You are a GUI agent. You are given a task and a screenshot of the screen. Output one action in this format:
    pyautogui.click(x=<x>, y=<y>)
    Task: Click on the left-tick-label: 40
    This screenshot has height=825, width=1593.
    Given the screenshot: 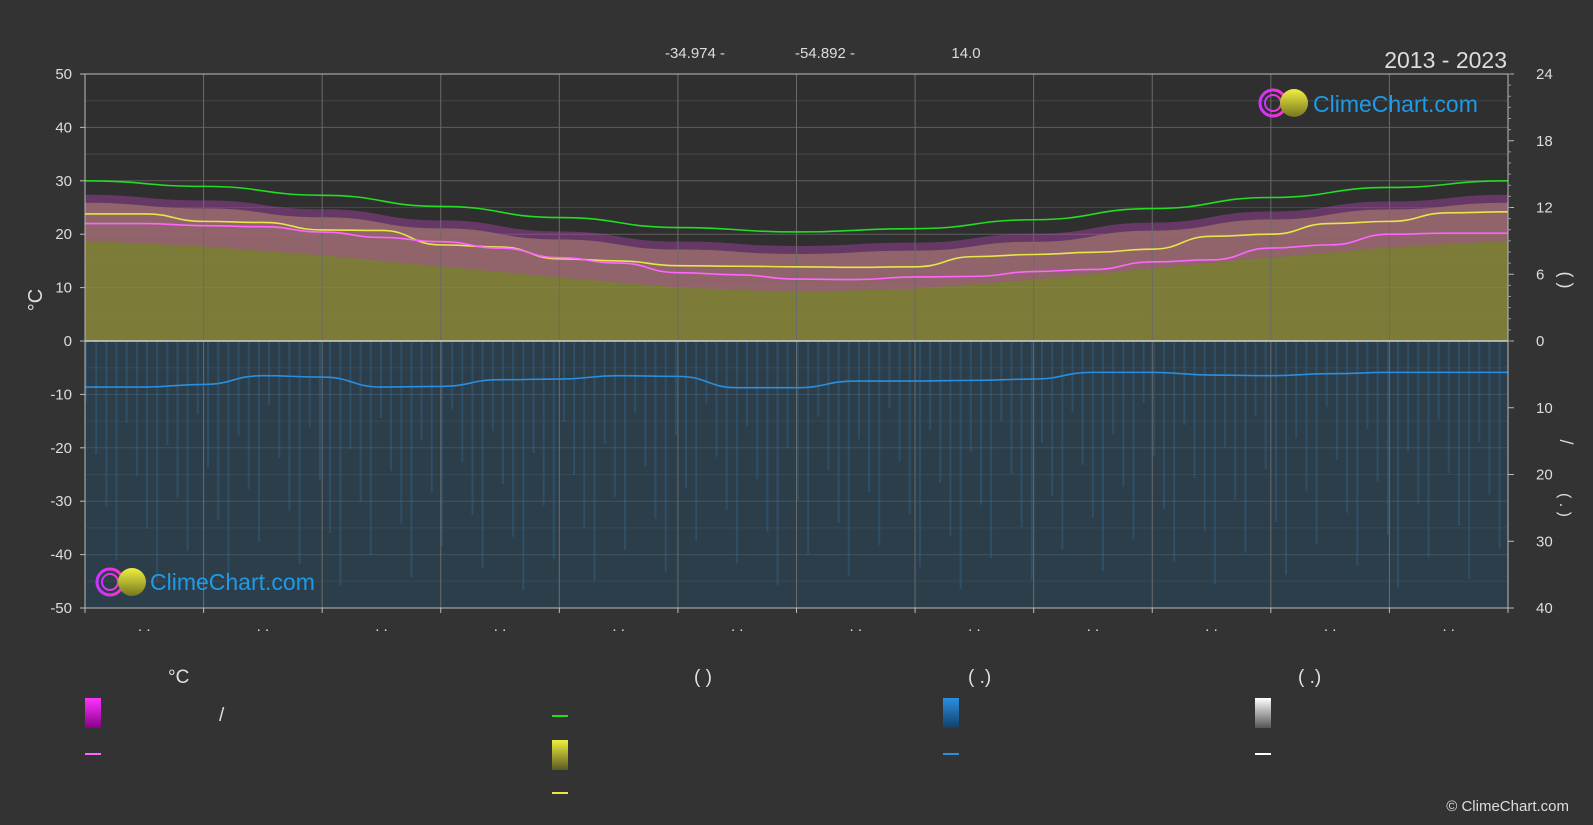 What is the action you would take?
    pyautogui.click(x=63, y=127)
    